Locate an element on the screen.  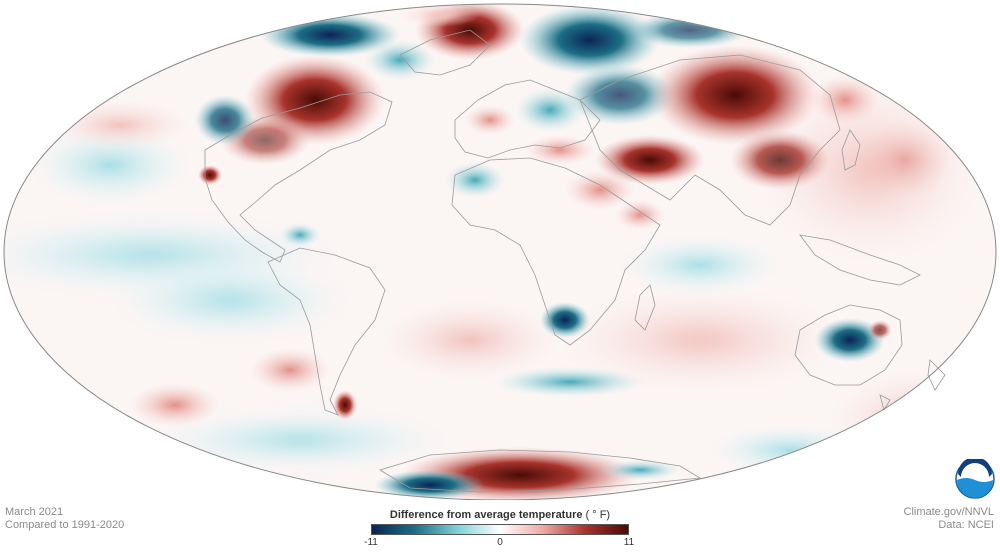
credits: Climate.gov/NNVL Data: NCEI is located at coordinates (949, 519).